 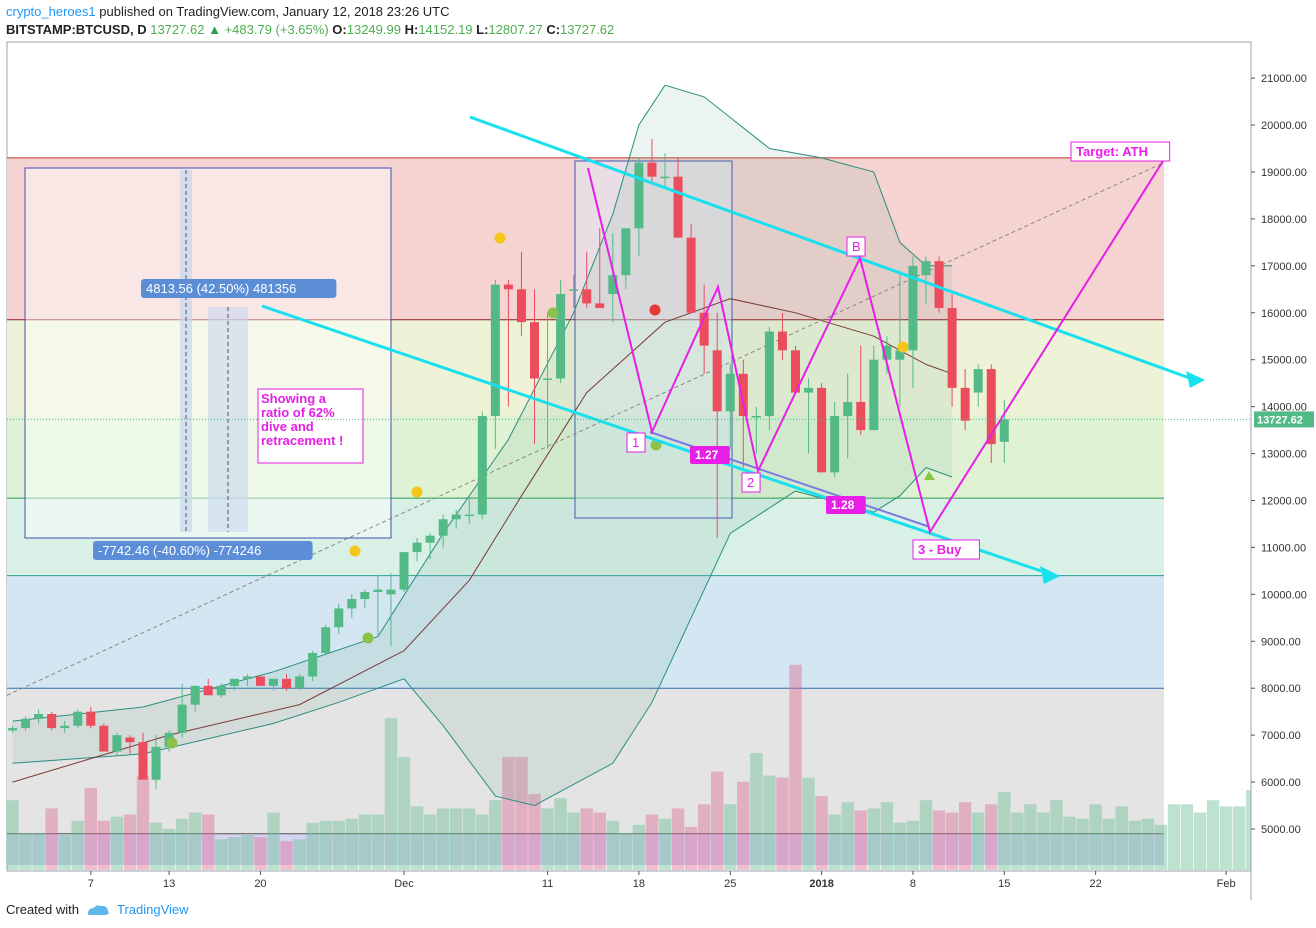 What do you see at coordinates (51, 11) in the screenshot?
I see `author-link: crypto_heroes1` at bounding box center [51, 11].